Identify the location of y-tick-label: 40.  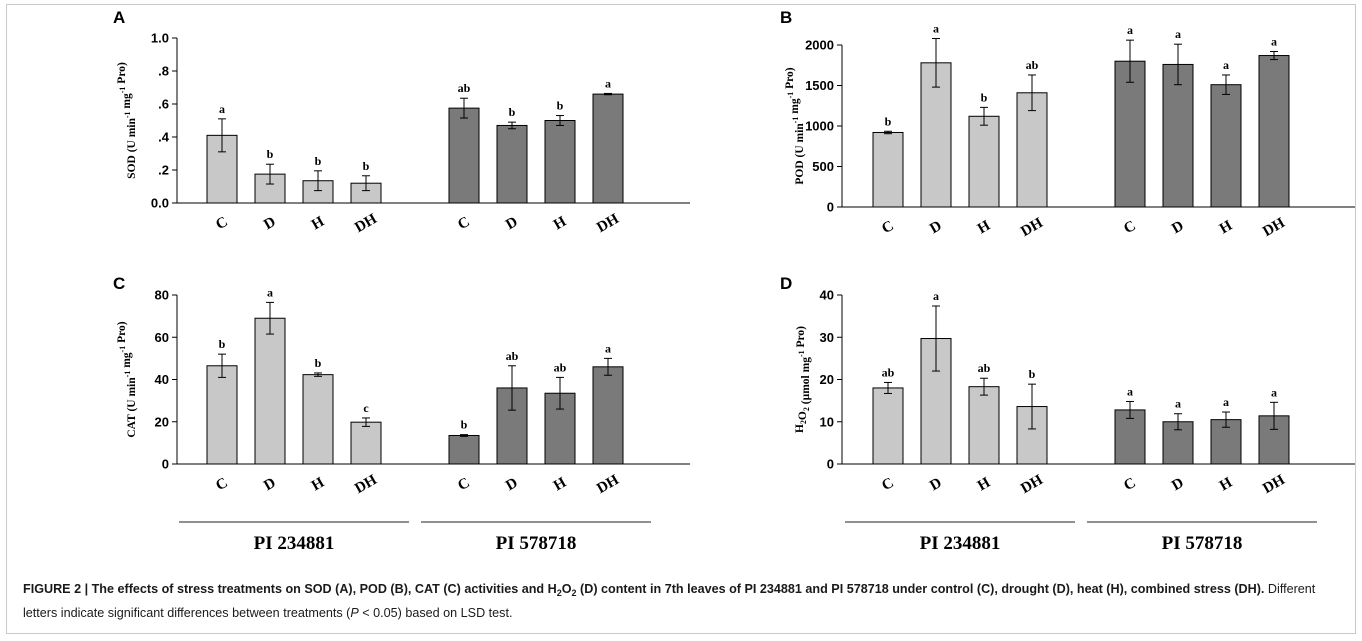
(827, 295).